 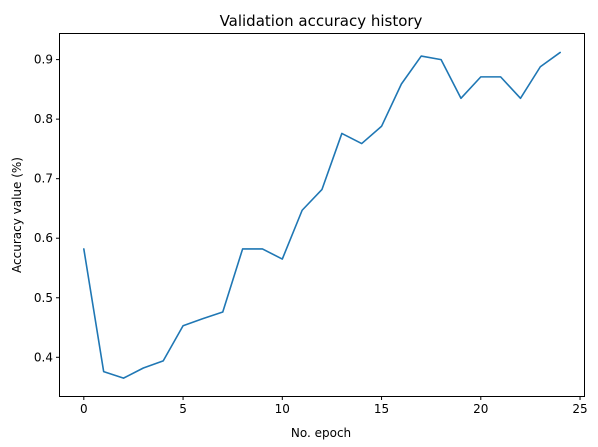 What do you see at coordinates (47, 208) in the screenshot?
I see `y-axis: 0.4 0.5 0.6 0.7 0.8 0.9` at bounding box center [47, 208].